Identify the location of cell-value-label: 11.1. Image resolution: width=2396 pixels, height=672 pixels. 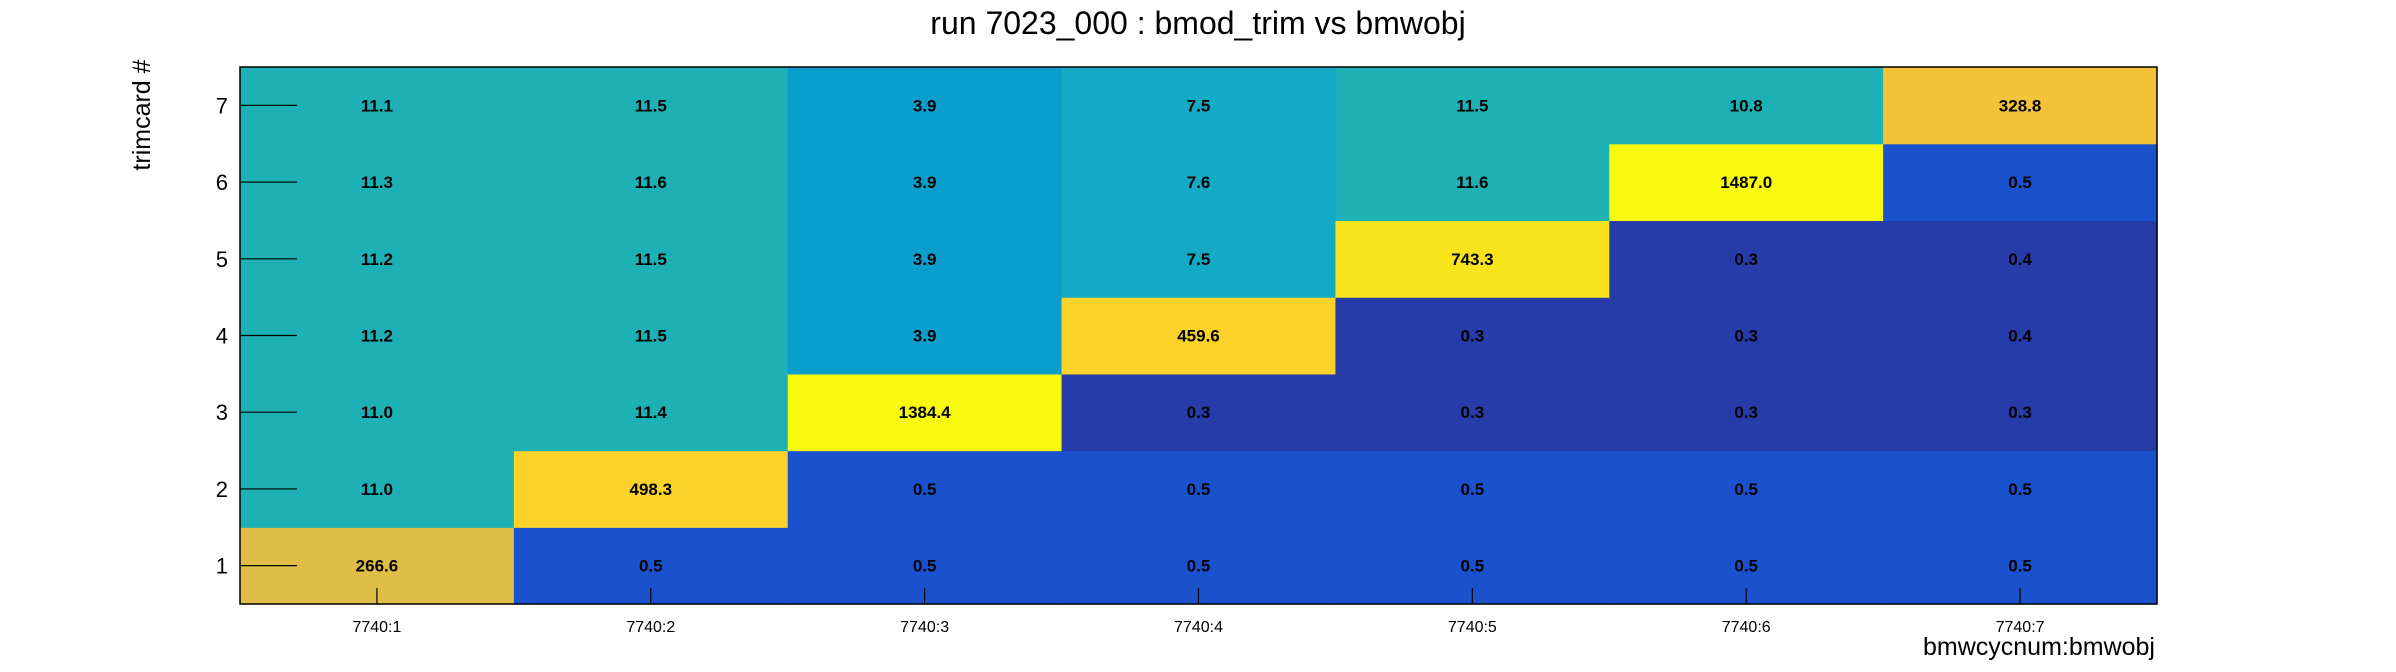
(377, 105).